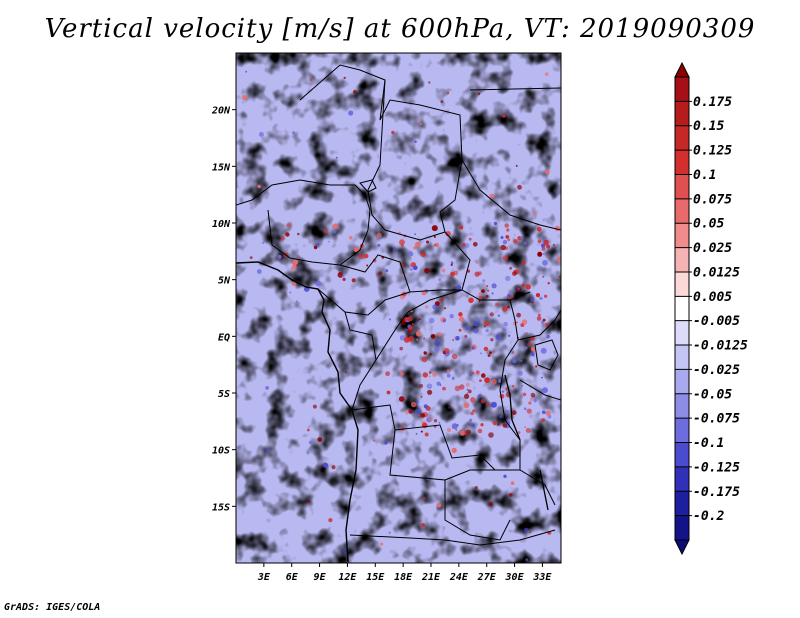  I want to click on lake-chad, so click(368, 186).